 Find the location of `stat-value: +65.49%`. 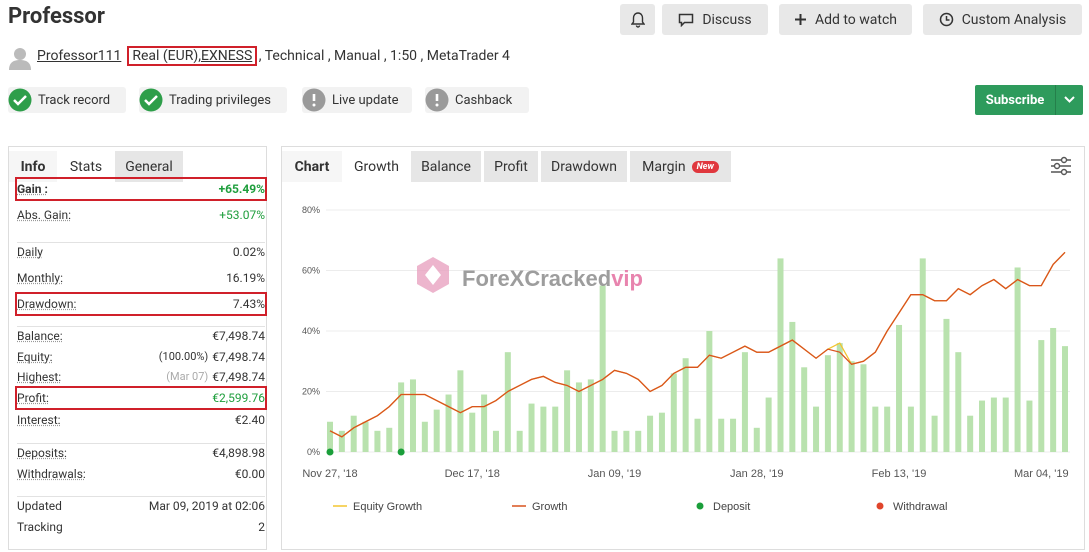

stat-value: +65.49% is located at coordinates (241, 189).